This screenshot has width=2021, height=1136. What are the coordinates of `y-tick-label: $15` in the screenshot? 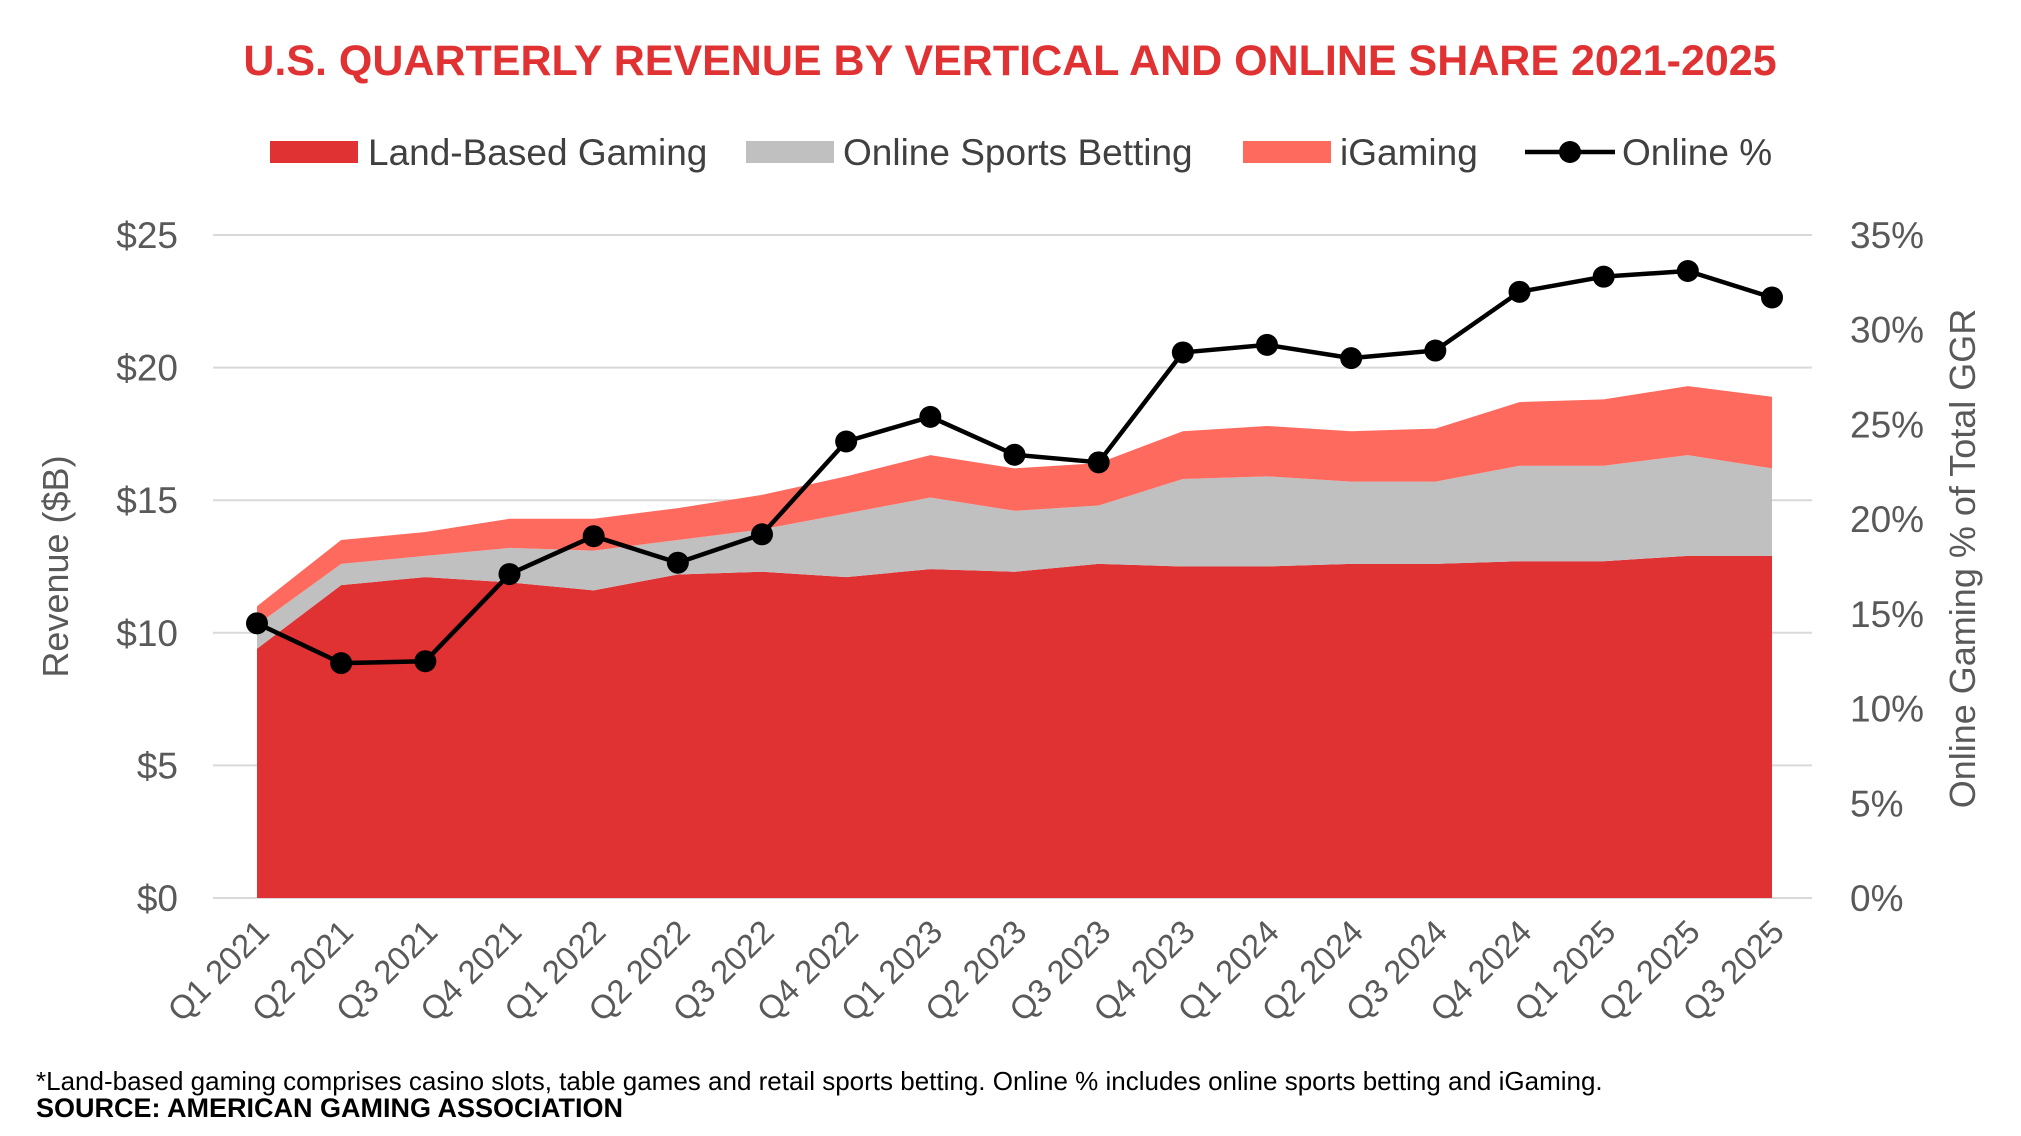 It's located at (147, 500).